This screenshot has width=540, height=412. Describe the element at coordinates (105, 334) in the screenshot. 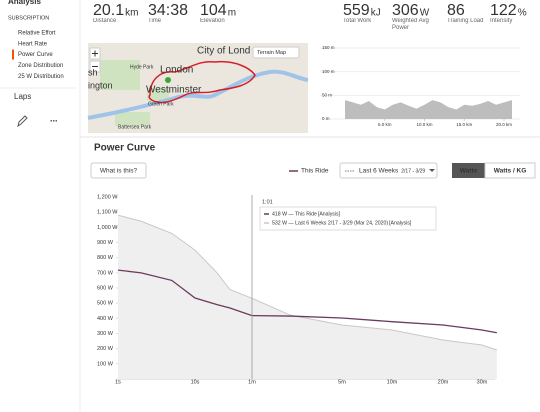

I see `y-tick-label: 300 W` at that location.